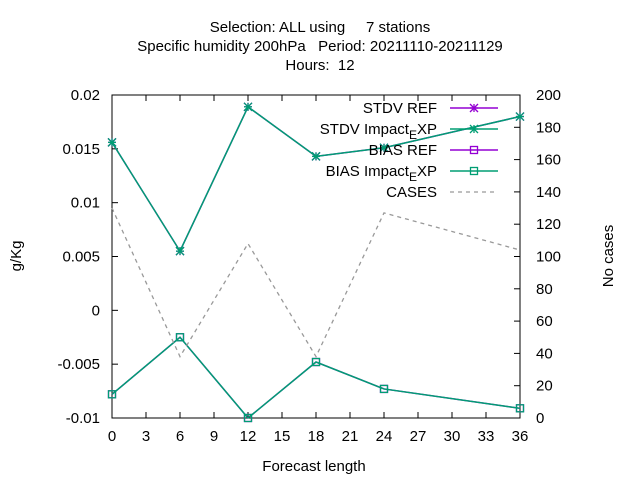  What do you see at coordinates (350, 436) in the screenshot?
I see `x-tick-label: 21` at bounding box center [350, 436].